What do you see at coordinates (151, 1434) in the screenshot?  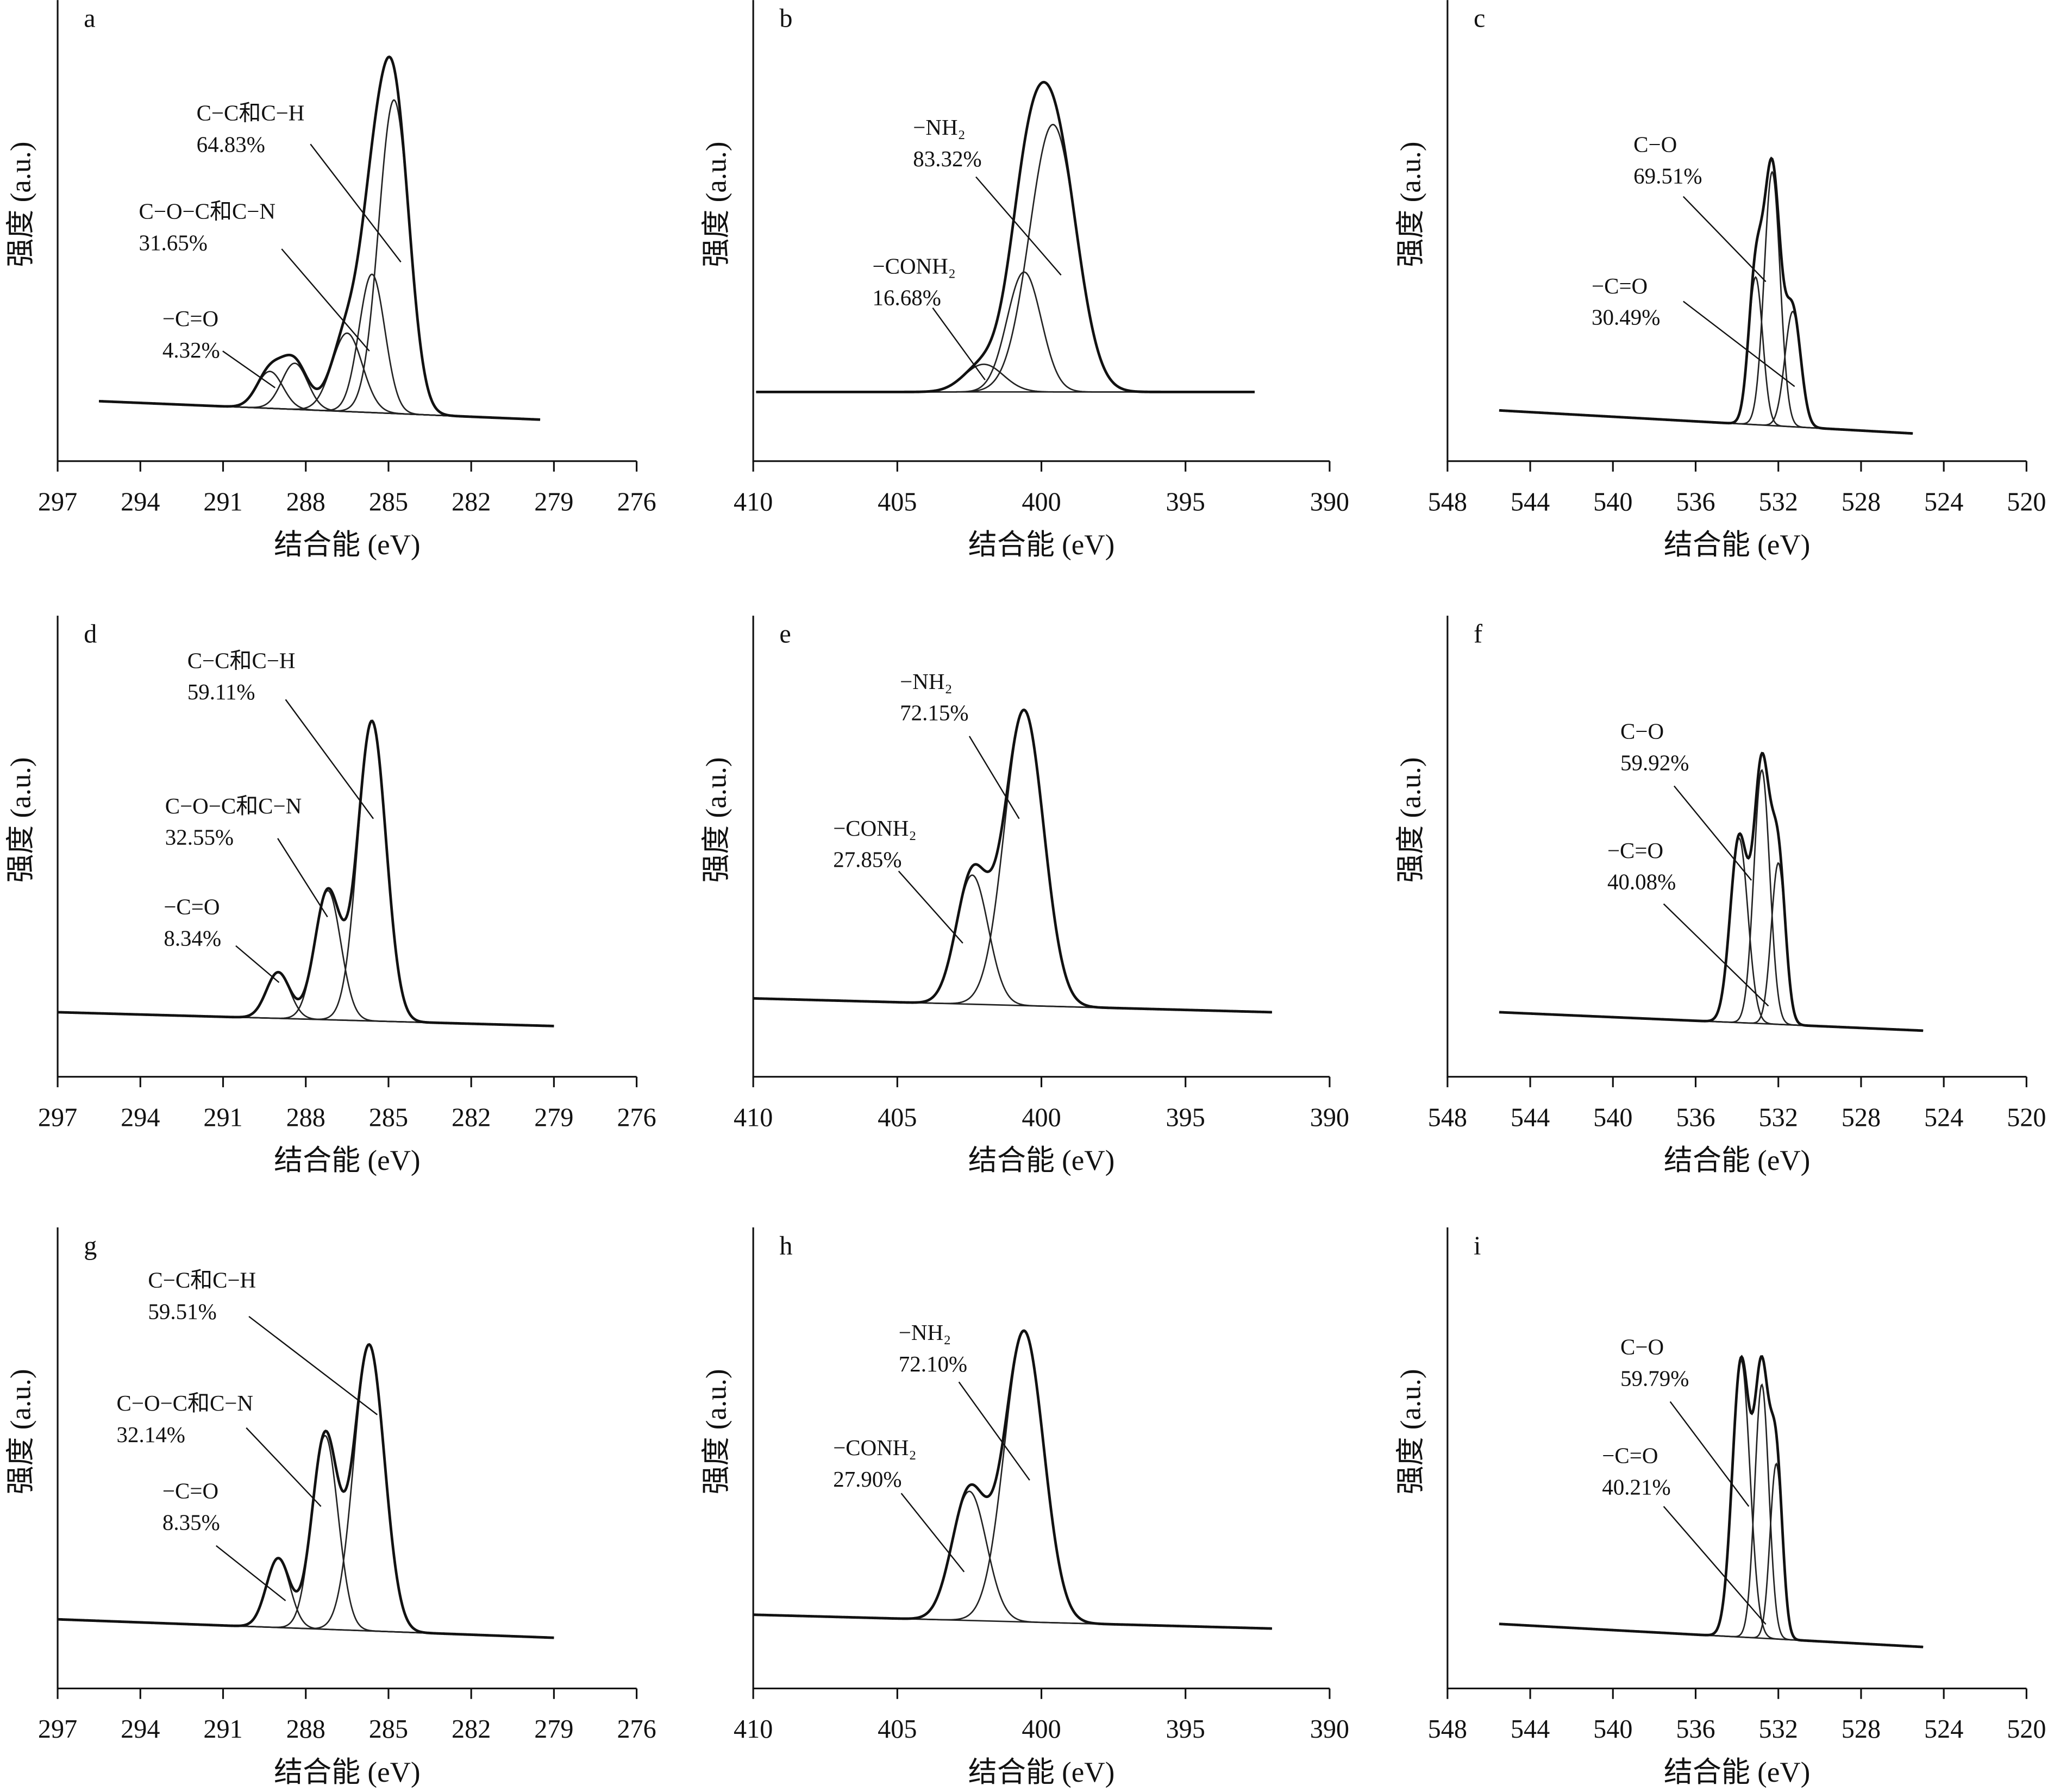 I see `peak-share: 32.14%` at bounding box center [151, 1434].